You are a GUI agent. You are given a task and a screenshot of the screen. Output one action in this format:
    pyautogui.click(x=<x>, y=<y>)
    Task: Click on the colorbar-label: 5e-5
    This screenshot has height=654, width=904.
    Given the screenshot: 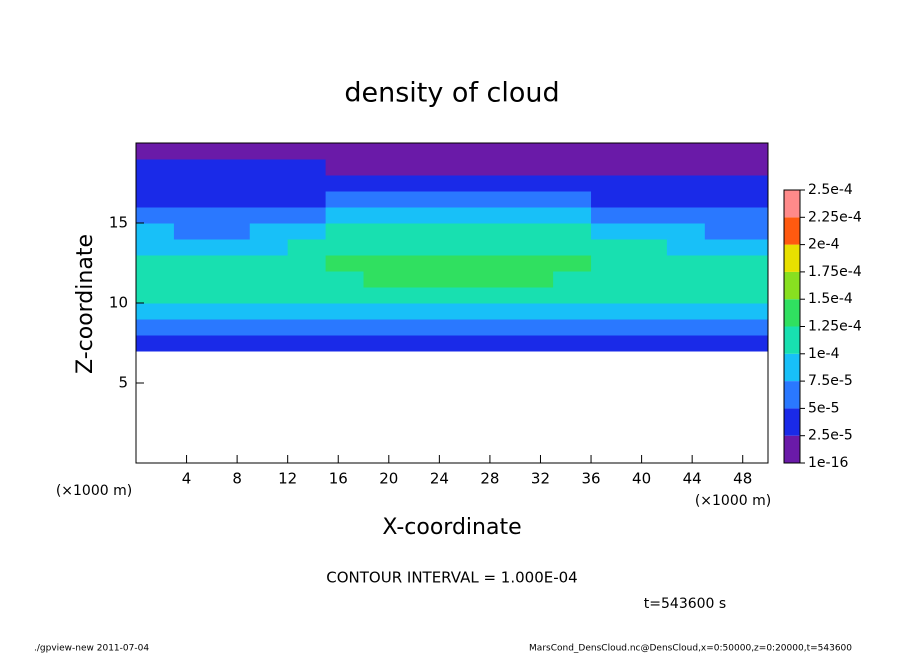 What is the action you would take?
    pyautogui.click(x=823, y=408)
    